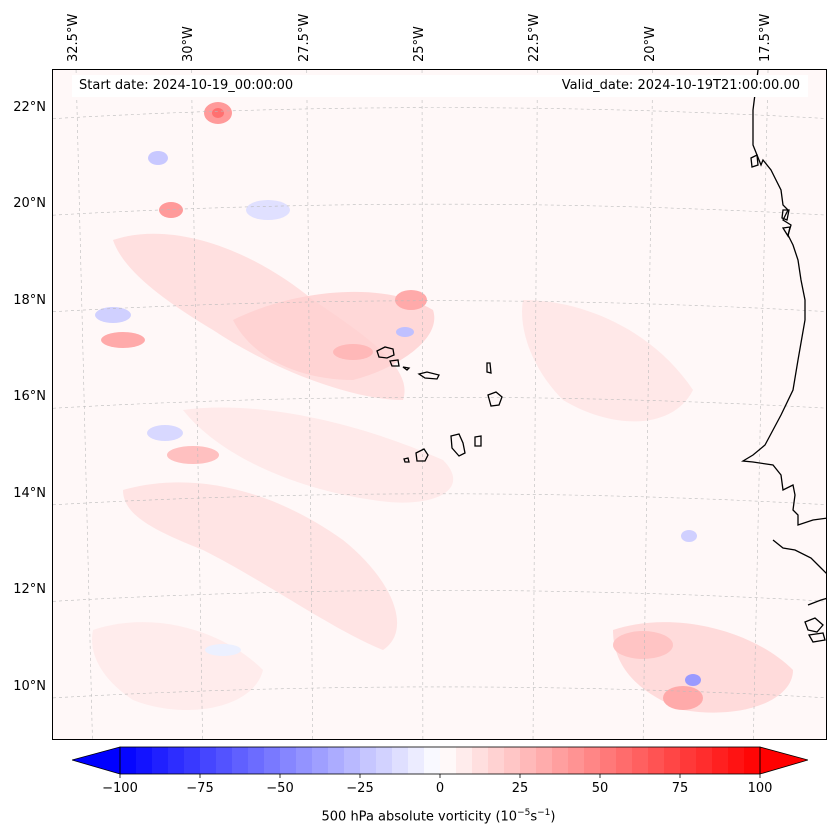 This screenshot has width=837, height=839. Describe the element at coordinates (440, 776) in the screenshot. I see `colorbar-ticks` at that location.